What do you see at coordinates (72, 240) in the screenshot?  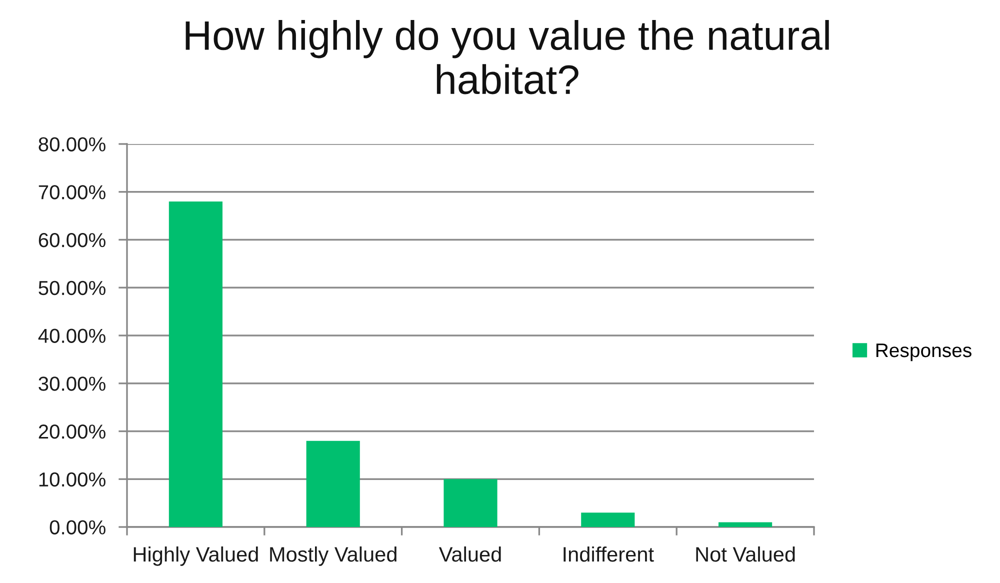 I see `y-tick-label: 60.00%` at bounding box center [72, 240].